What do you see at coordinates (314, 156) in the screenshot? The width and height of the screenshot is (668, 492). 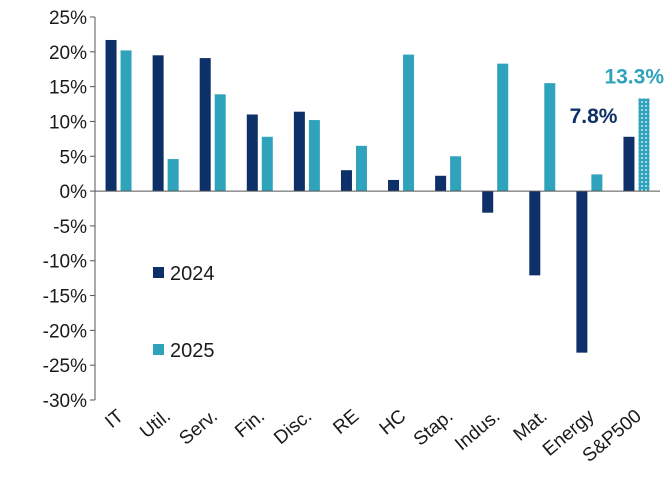 I see `bar-2025-disc` at bounding box center [314, 156].